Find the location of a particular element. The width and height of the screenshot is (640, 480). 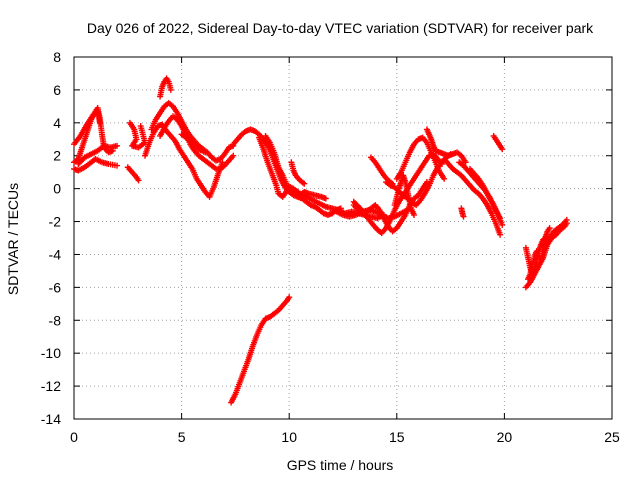

series-trace-ae is located at coordinates (546, 255).